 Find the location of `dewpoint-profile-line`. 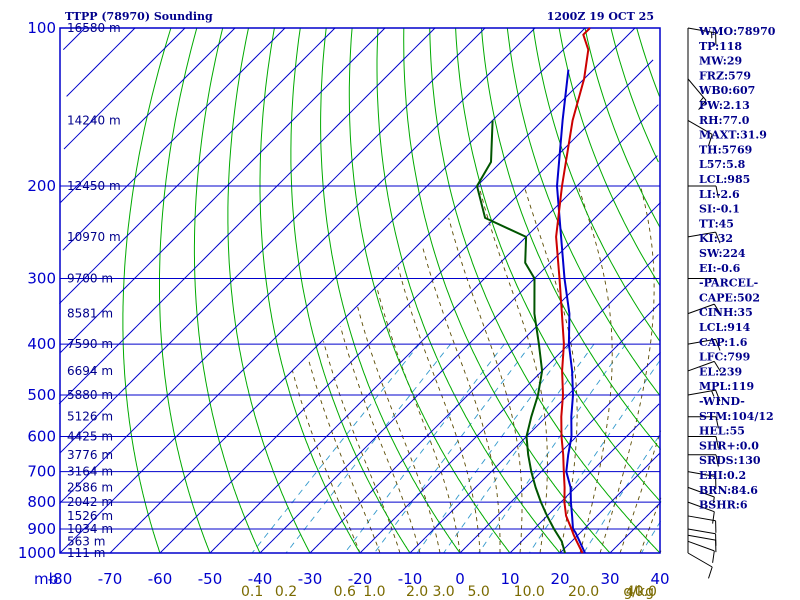

dewpoint-profile-line is located at coordinates (521, 337).